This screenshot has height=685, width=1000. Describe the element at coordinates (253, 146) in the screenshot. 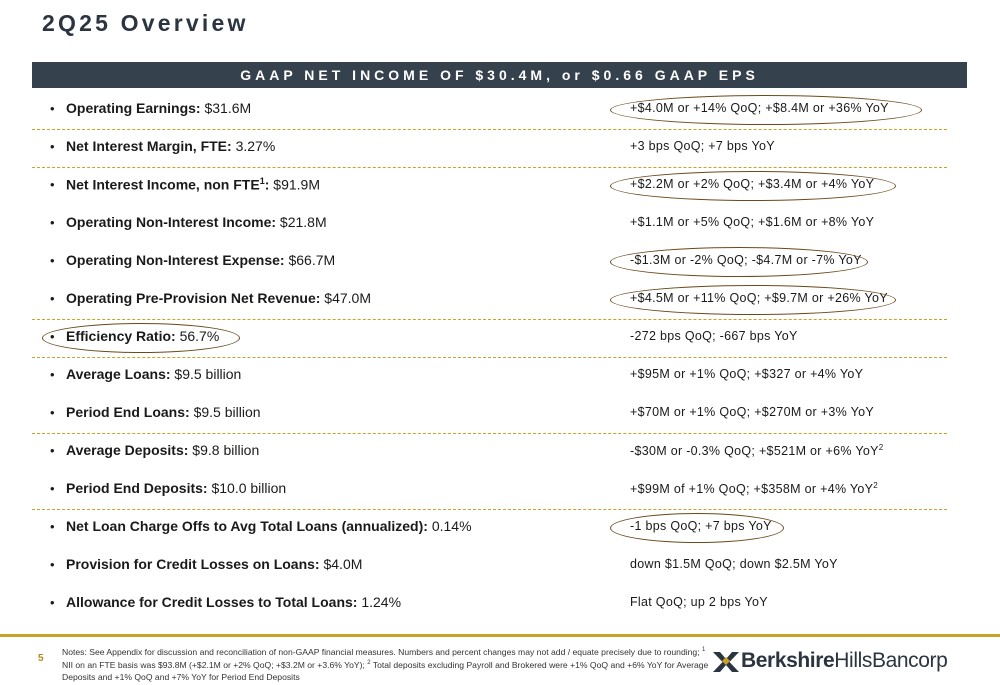

I see `metric-value: 3.27%` at that location.